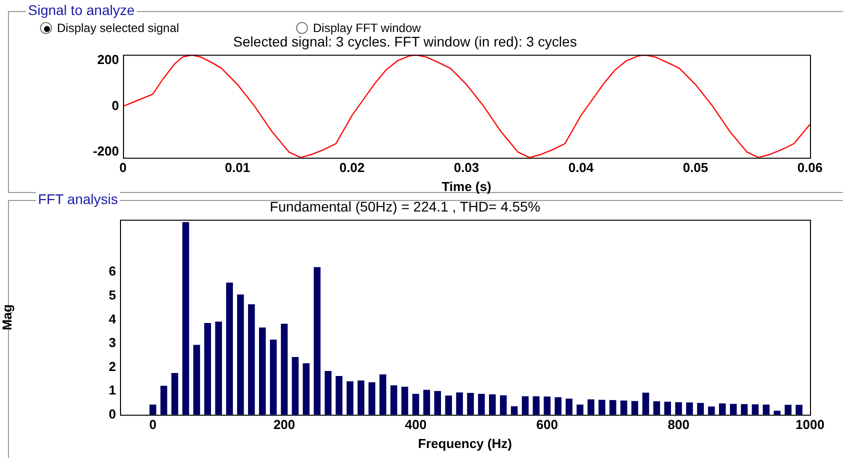  What do you see at coordinates (112, 271) in the screenshot?
I see `y-tick-label: 6` at bounding box center [112, 271].